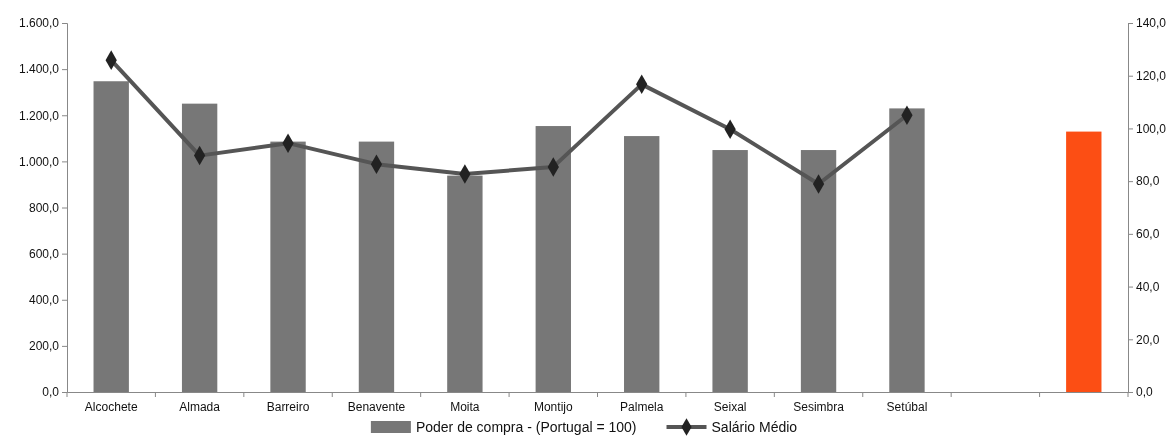  I want to click on y-tick-label: 1.200,0, so click(39, 115).